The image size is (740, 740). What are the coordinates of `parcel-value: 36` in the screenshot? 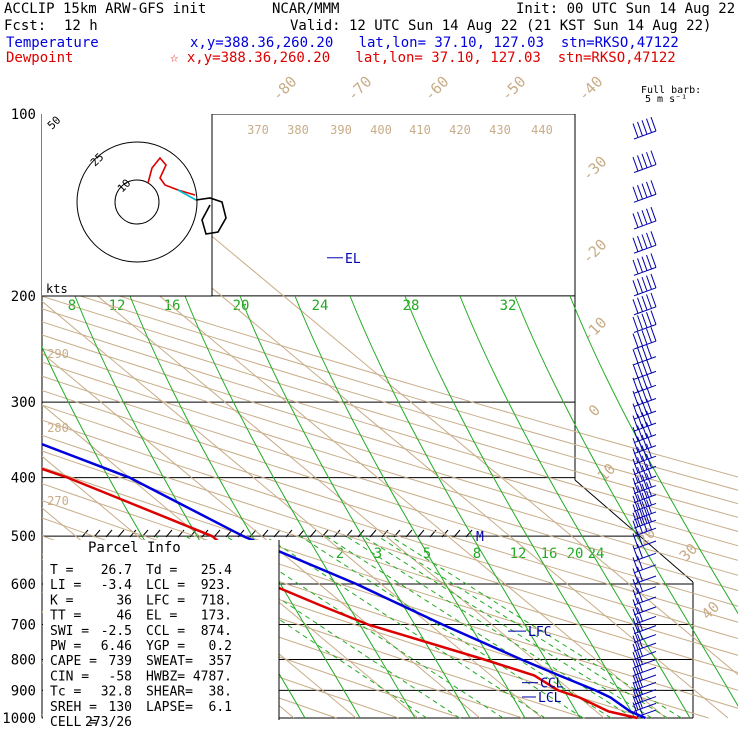 It's located at (124, 600).